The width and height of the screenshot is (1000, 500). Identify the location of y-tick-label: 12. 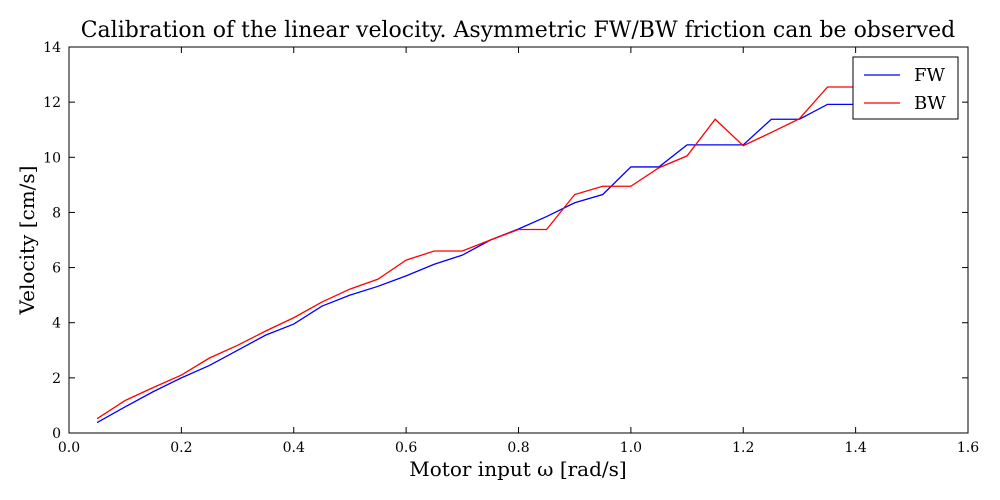
(52, 103).